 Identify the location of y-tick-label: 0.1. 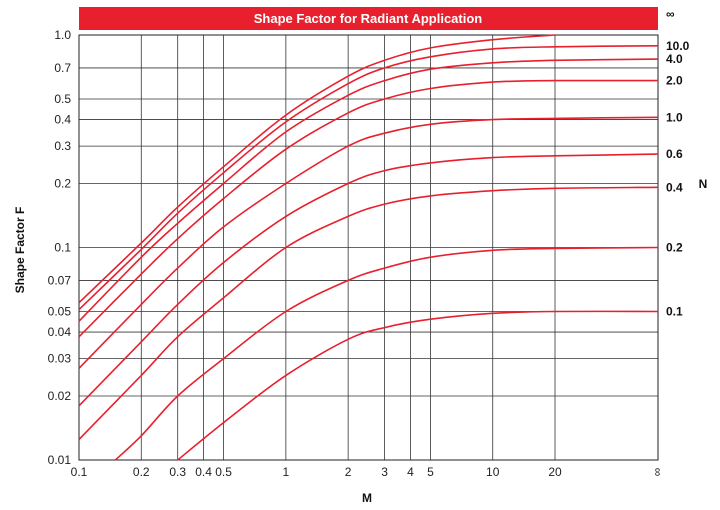
(62, 248).